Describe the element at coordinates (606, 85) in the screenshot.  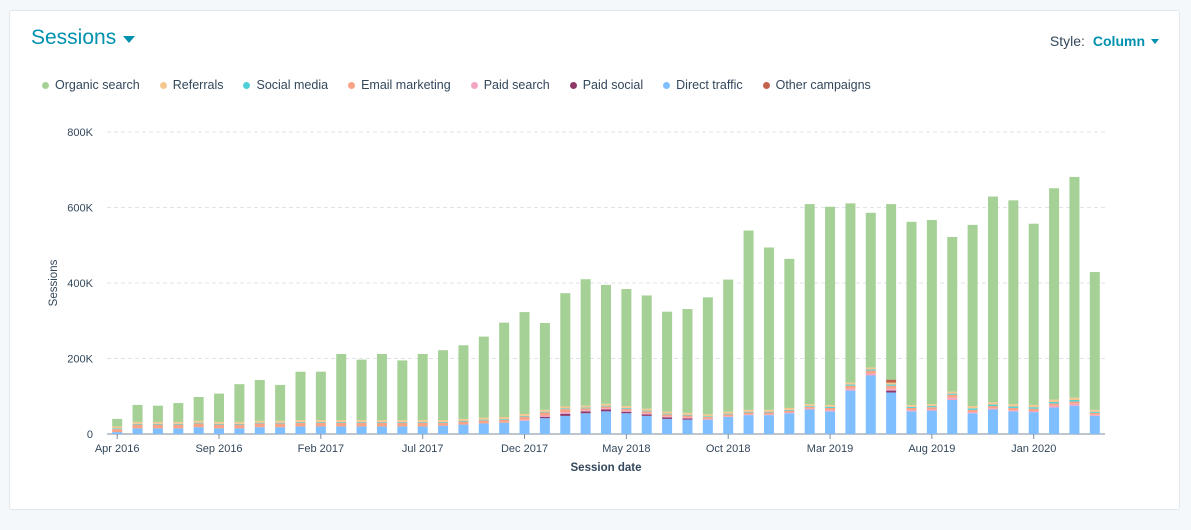
I see `legend-item-paid-social: Paid social` at that location.